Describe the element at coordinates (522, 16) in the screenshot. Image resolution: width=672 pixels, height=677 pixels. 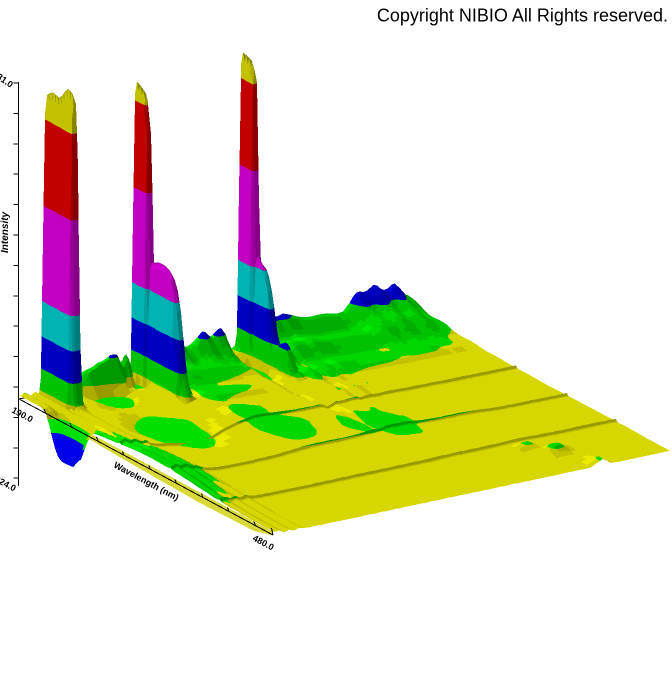
I see `svg-text:Copyright NIBIO All Rights res: Copyright NIBIO All Rights reserved.` at that location.